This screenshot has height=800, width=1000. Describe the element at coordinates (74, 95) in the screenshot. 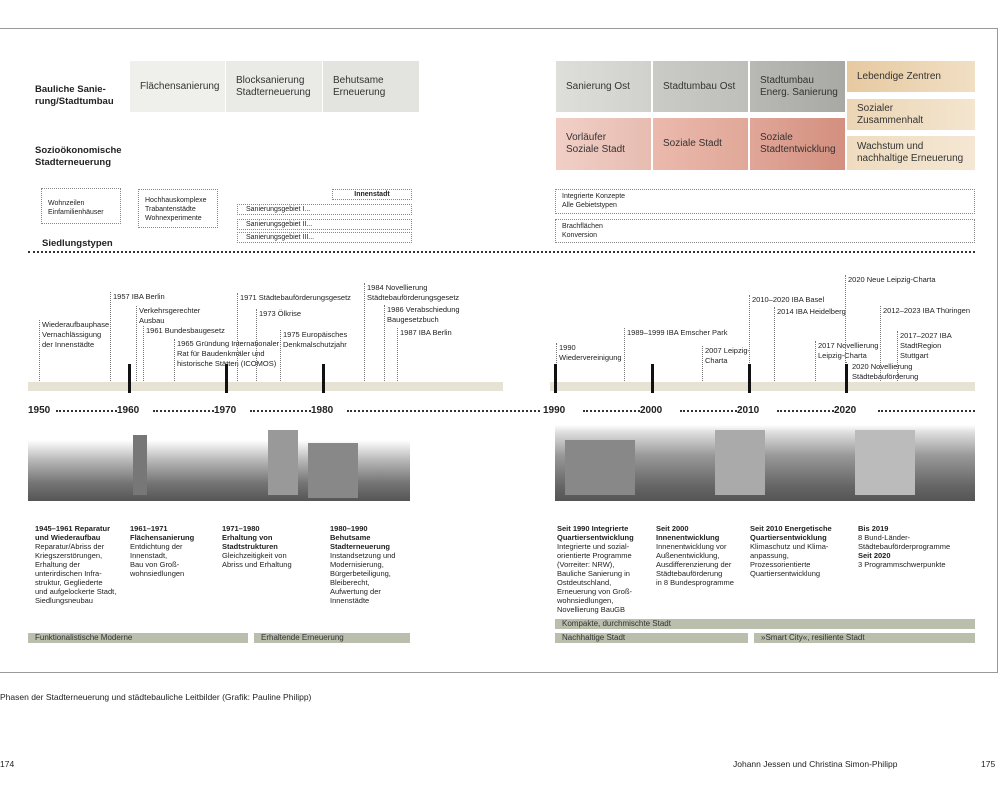

I see `row-label-bauliche: Bauliche Sanie- rung/Stadtumbau` at that location.